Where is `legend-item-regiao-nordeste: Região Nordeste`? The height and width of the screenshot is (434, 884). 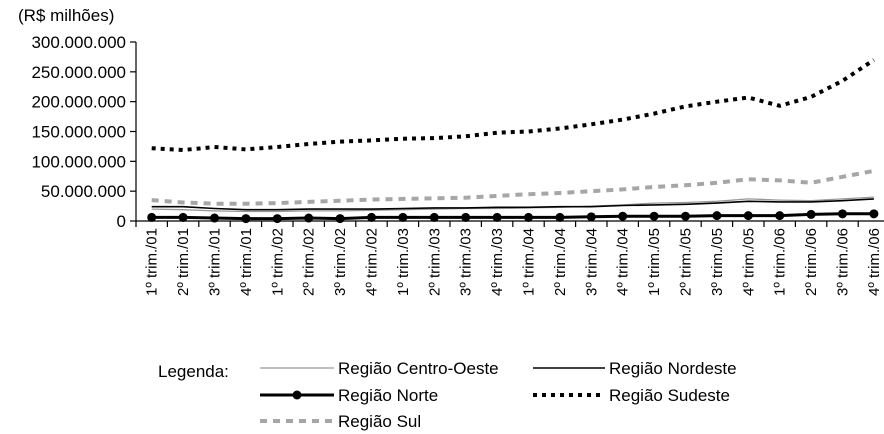 legend-item-regiao-nordeste: Região Nordeste is located at coordinates (635, 368).